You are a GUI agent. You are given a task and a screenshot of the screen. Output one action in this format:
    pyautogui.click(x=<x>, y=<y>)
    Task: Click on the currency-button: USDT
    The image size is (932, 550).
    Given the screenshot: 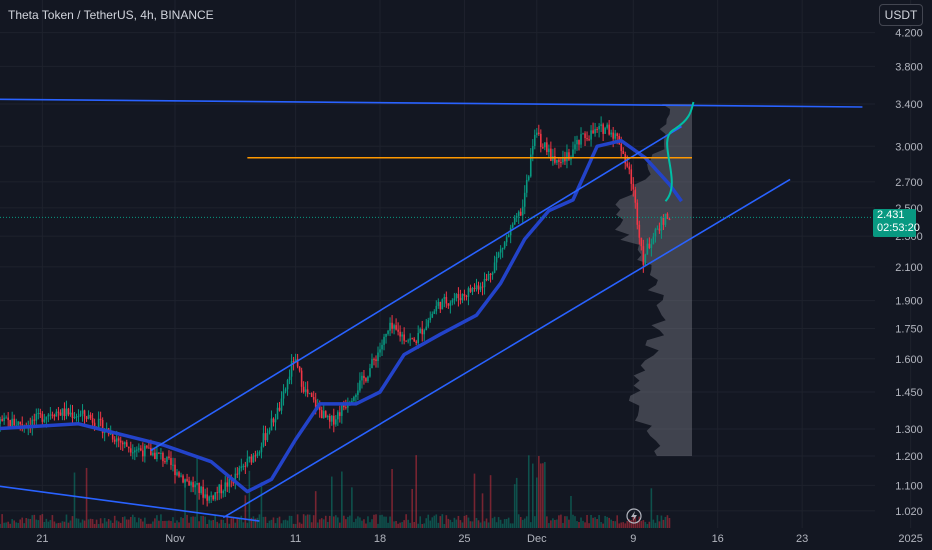 What is the action you would take?
    pyautogui.click(x=901, y=15)
    